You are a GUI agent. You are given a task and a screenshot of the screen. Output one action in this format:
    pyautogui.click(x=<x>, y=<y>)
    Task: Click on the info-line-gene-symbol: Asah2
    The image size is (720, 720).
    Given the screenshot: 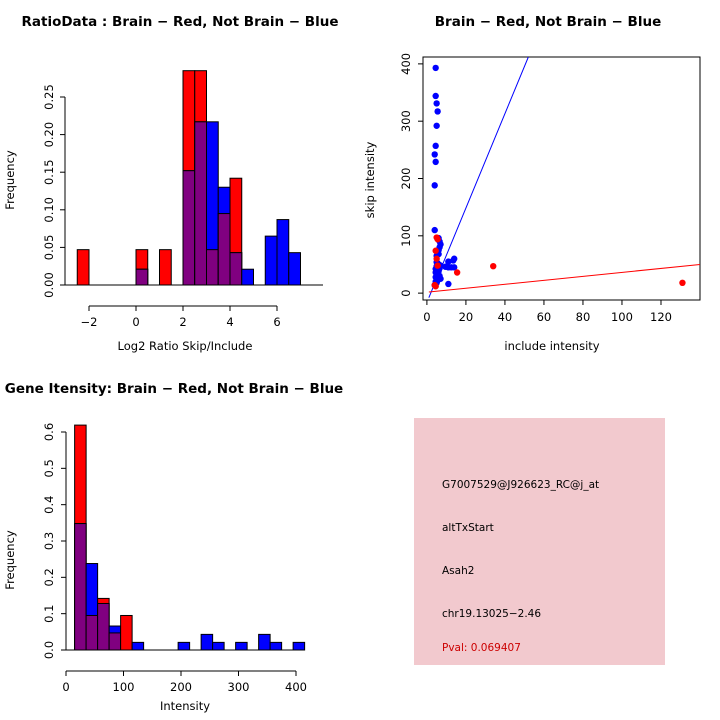 What is the action you would take?
    pyautogui.click(x=458, y=571)
    